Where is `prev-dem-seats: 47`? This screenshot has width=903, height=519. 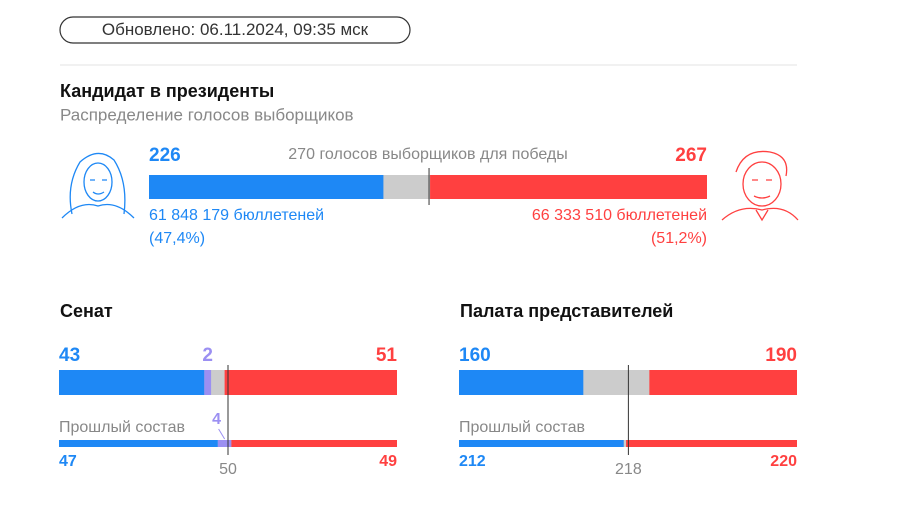
prev-dem-seats: 47 is located at coordinates (68, 461).